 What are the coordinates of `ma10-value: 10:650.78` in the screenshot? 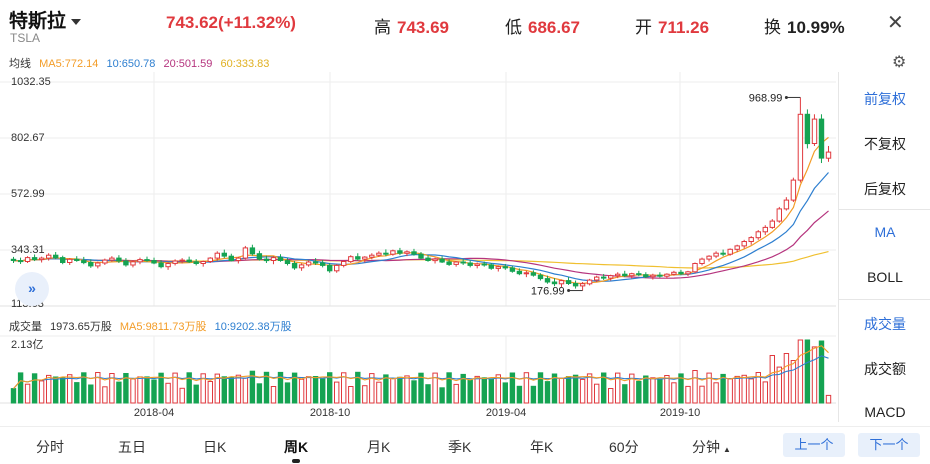 It's located at (131, 64).